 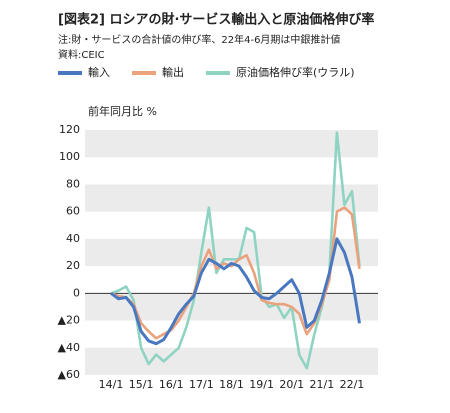 What do you see at coordinates (295, 72) in the screenshot?
I see `legend-label: 原油価格伸び率(ウラル)` at bounding box center [295, 72].